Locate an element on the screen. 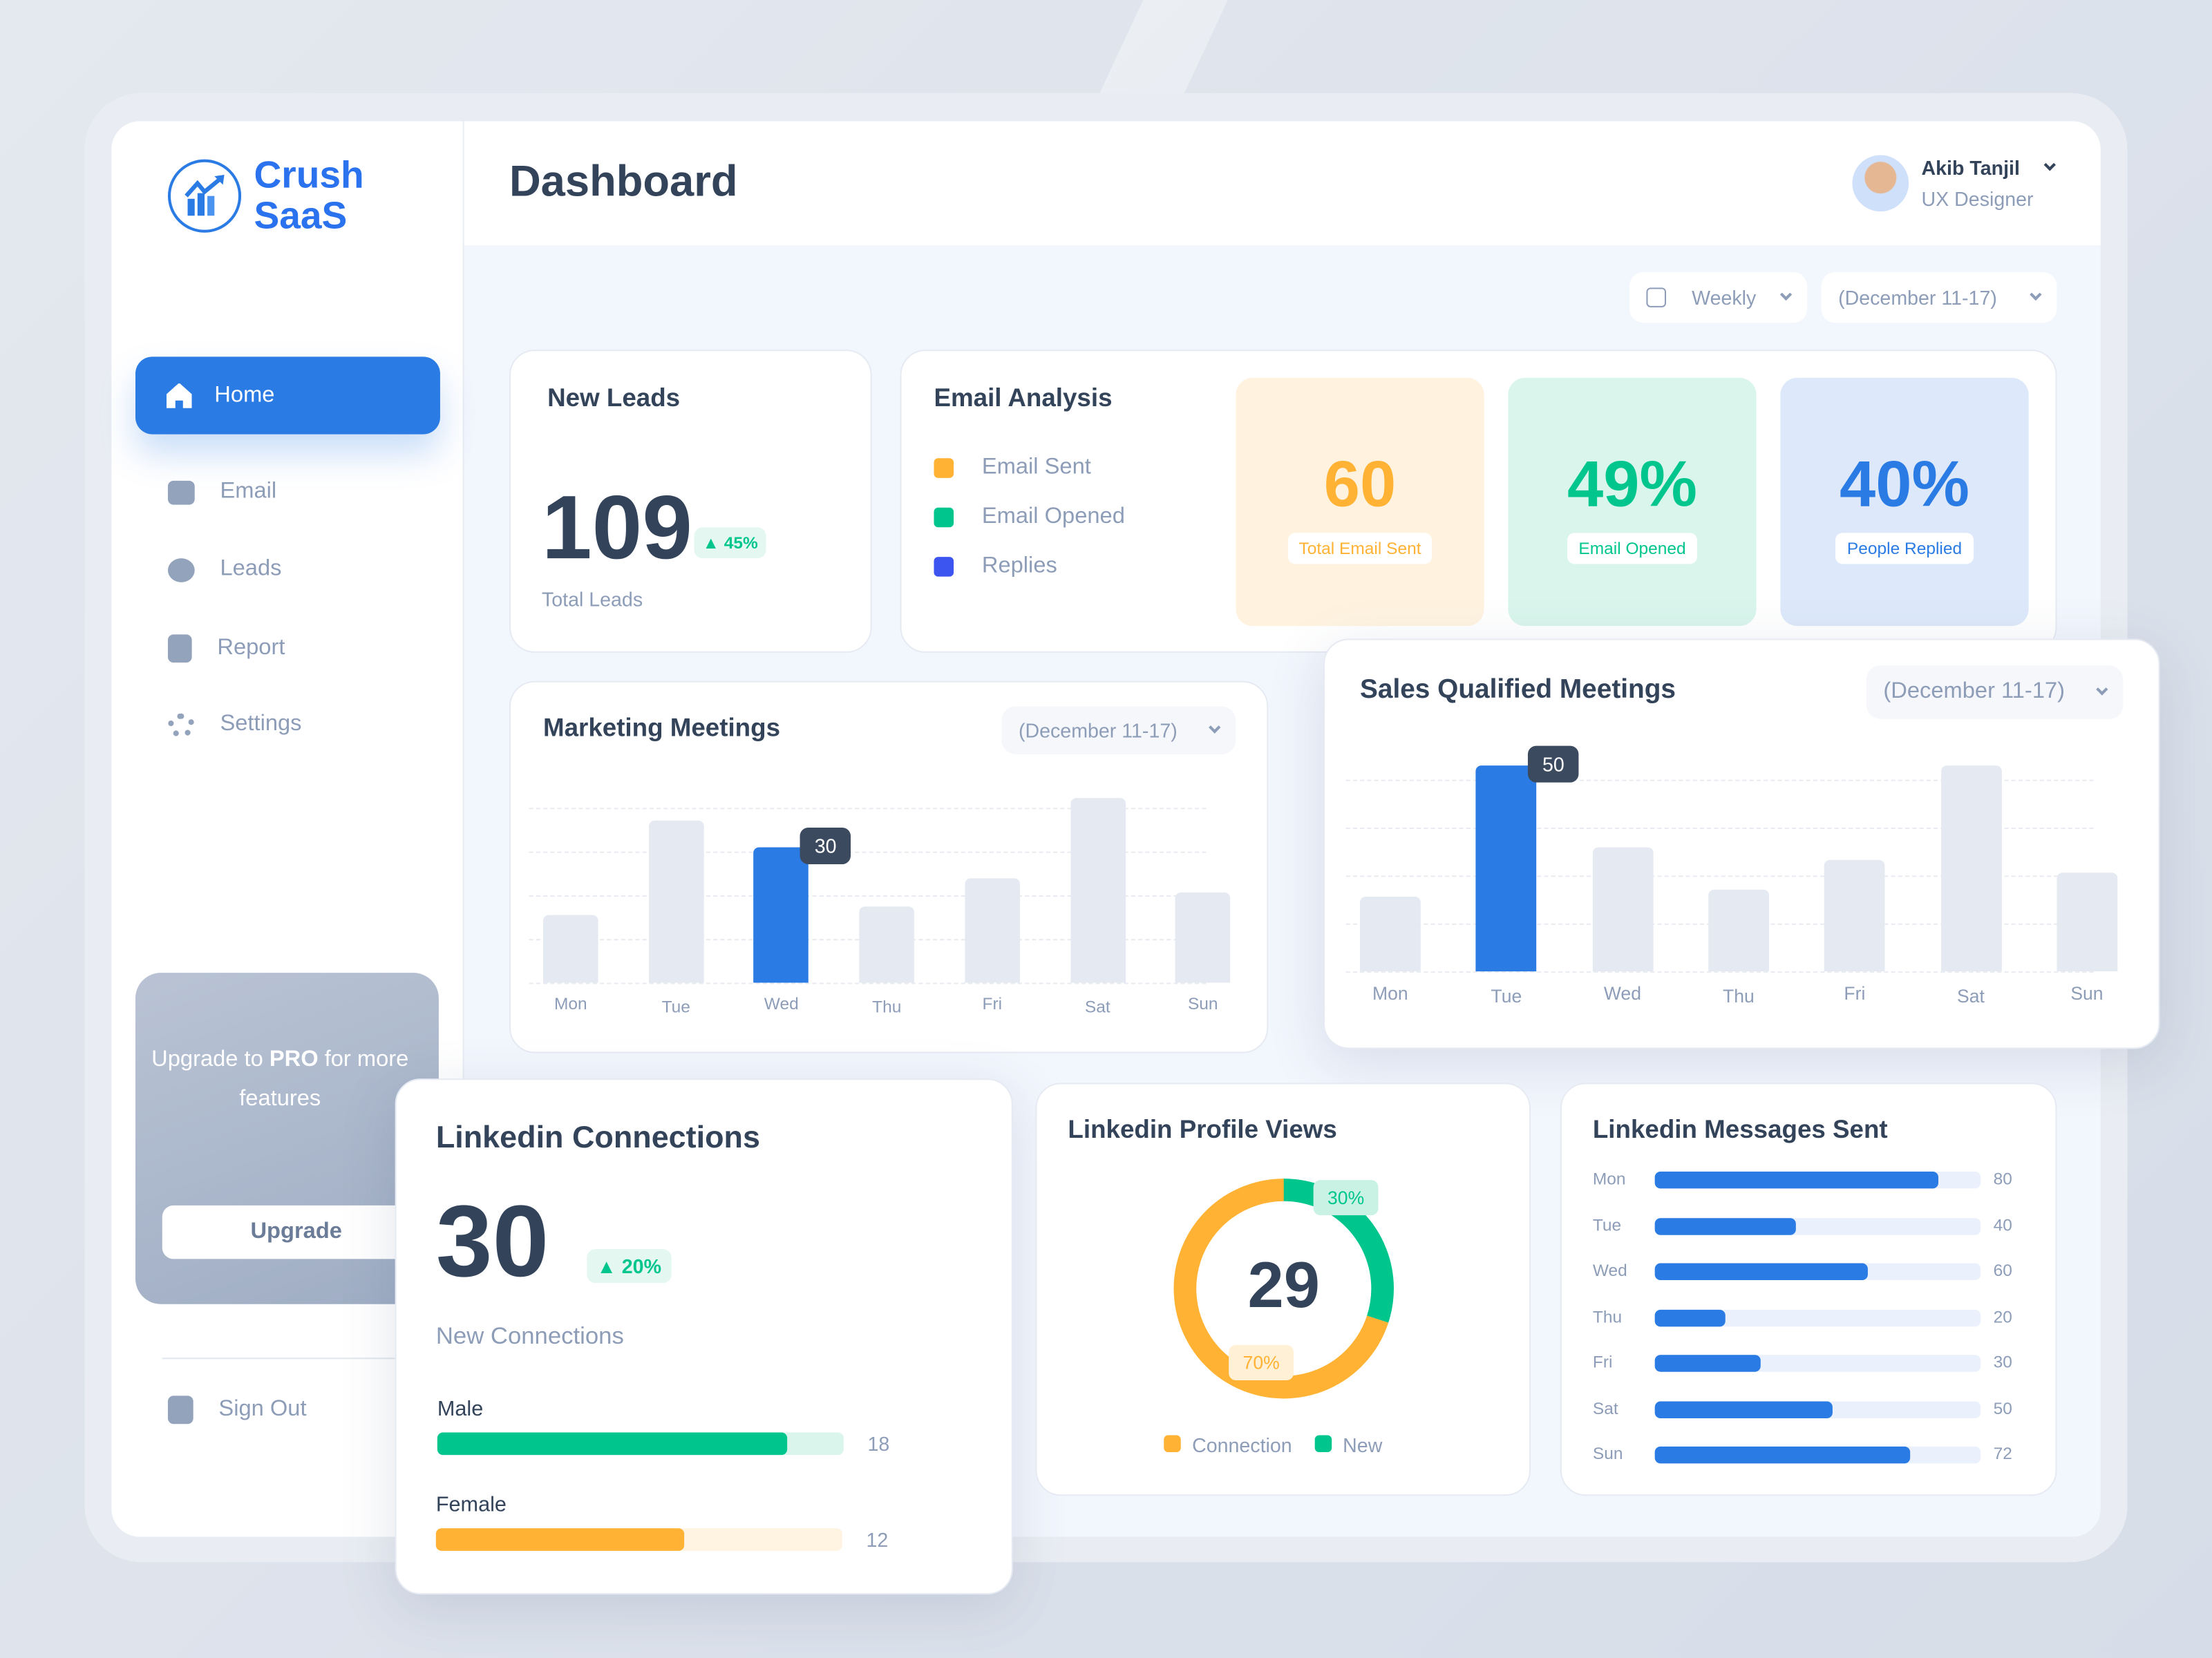 This screenshot has width=2212, height=1658. stat-label: Email Opened is located at coordinates (1632, 548).